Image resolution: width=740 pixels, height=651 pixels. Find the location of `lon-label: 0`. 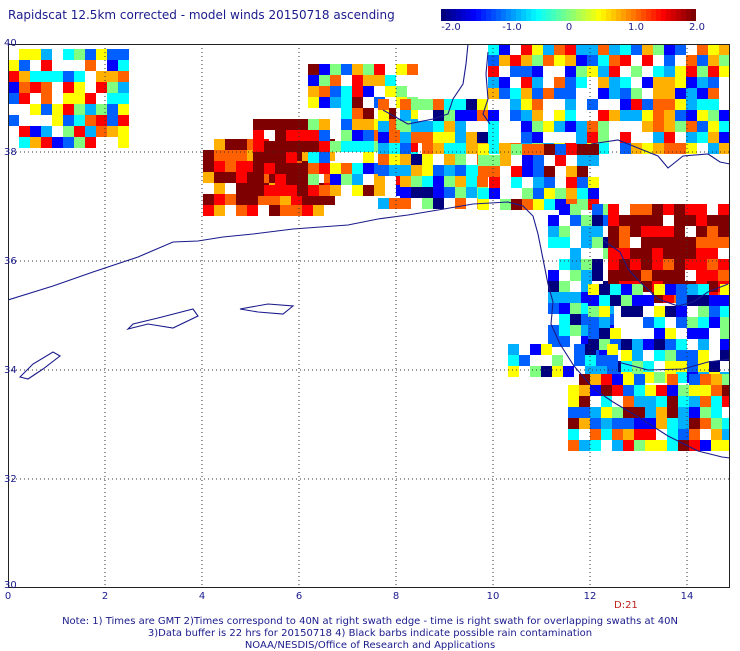

lon-label: 0 is located at coordinates (8, 596).